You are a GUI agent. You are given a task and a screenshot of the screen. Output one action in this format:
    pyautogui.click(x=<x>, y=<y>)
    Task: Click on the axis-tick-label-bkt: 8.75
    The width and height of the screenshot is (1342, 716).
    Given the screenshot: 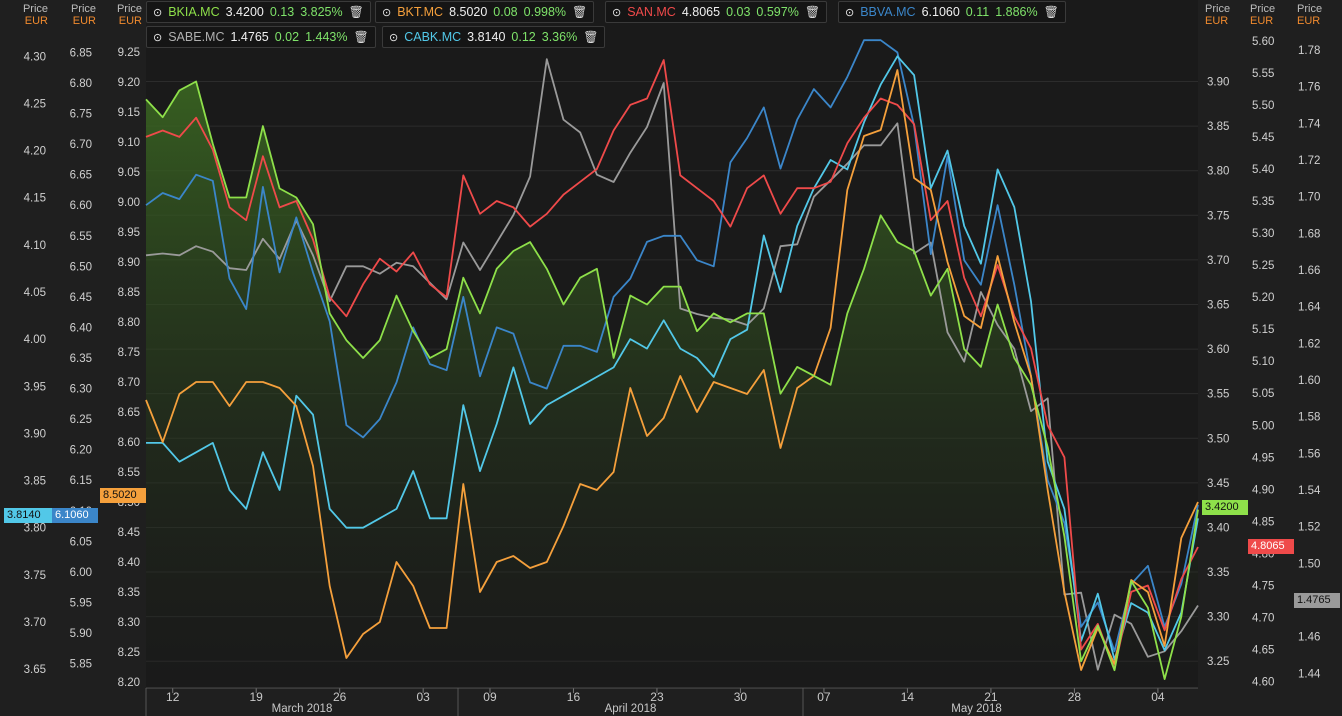 What is the action you would take?
    pyautogui.click(x=129, y=353)
    